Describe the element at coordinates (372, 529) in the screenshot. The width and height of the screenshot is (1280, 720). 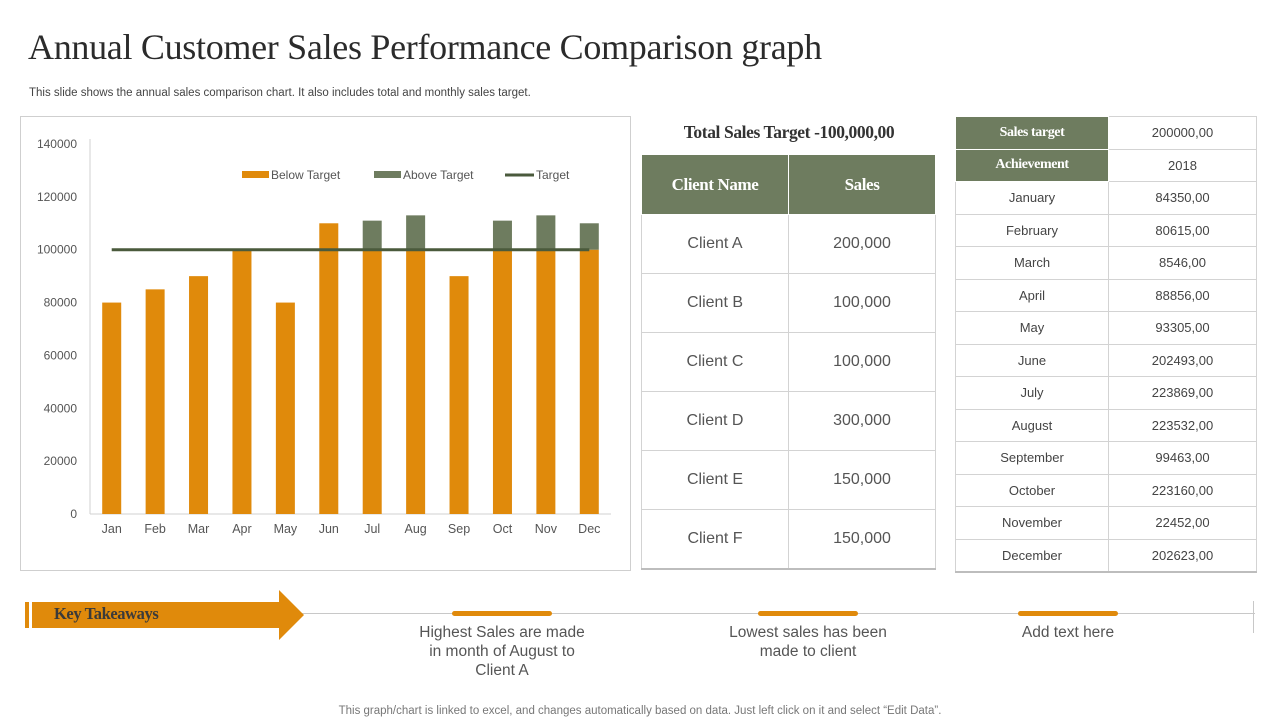
I see `x-tick-label: Jul` at that location.